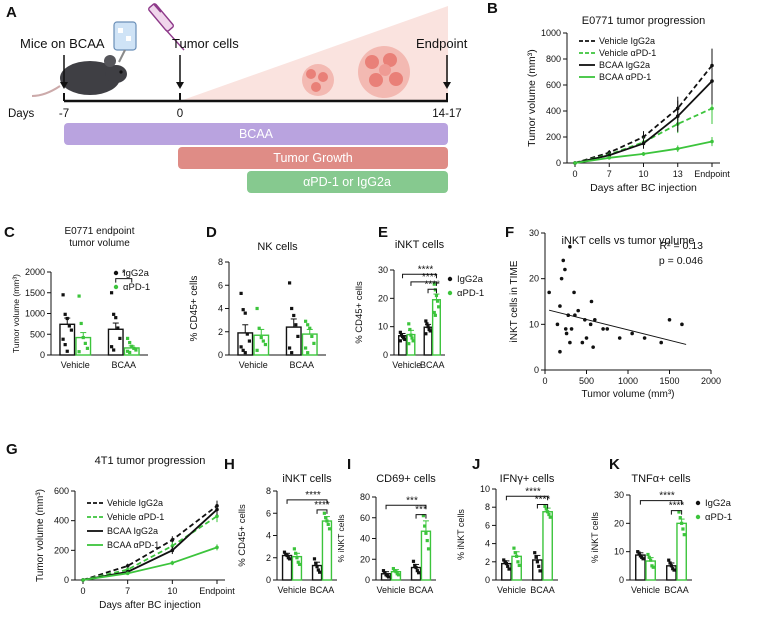 The height and width of the screenshot is (640, 768). Describe the element at coordinates (447, 85) in the screenshot. I see `arrowhead-endpoint` at that location.